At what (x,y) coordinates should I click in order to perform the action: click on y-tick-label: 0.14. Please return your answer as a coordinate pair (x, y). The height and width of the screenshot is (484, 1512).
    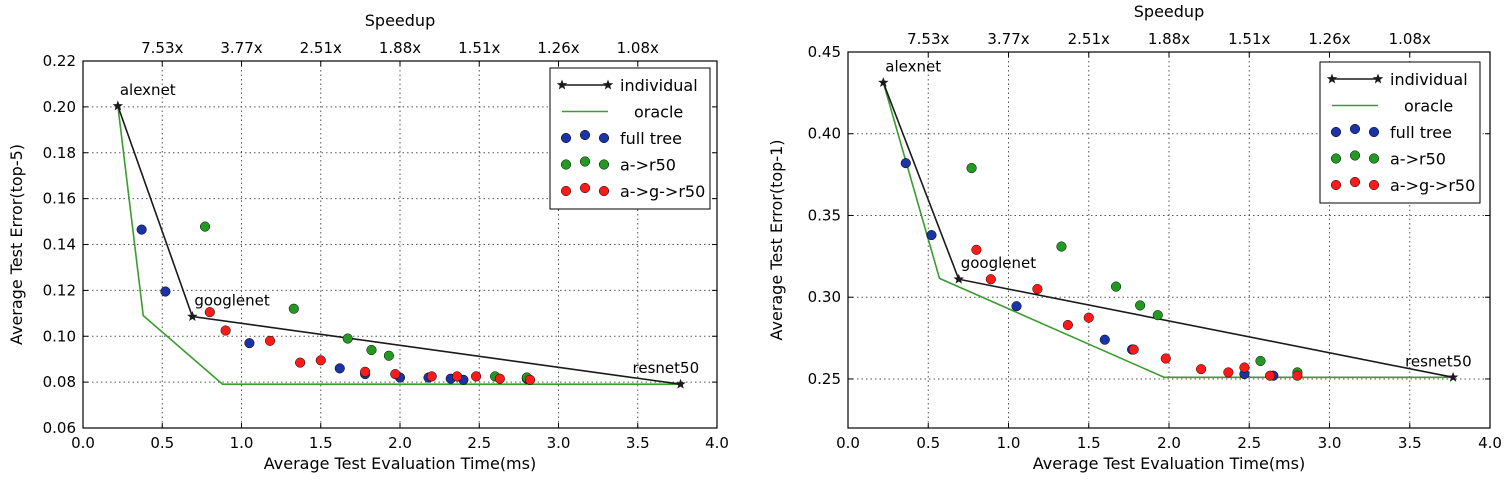
    Looking at the image, I should click on (59, 245).